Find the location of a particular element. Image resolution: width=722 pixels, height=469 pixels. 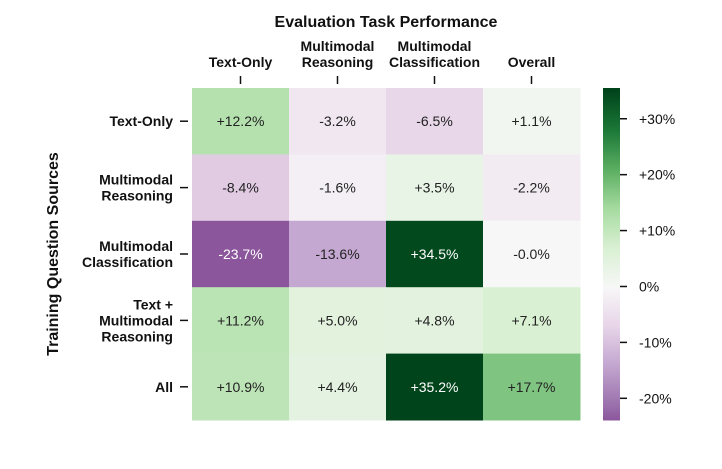

colorbar-tick-label: +30% is located at coordinates (657, 119).